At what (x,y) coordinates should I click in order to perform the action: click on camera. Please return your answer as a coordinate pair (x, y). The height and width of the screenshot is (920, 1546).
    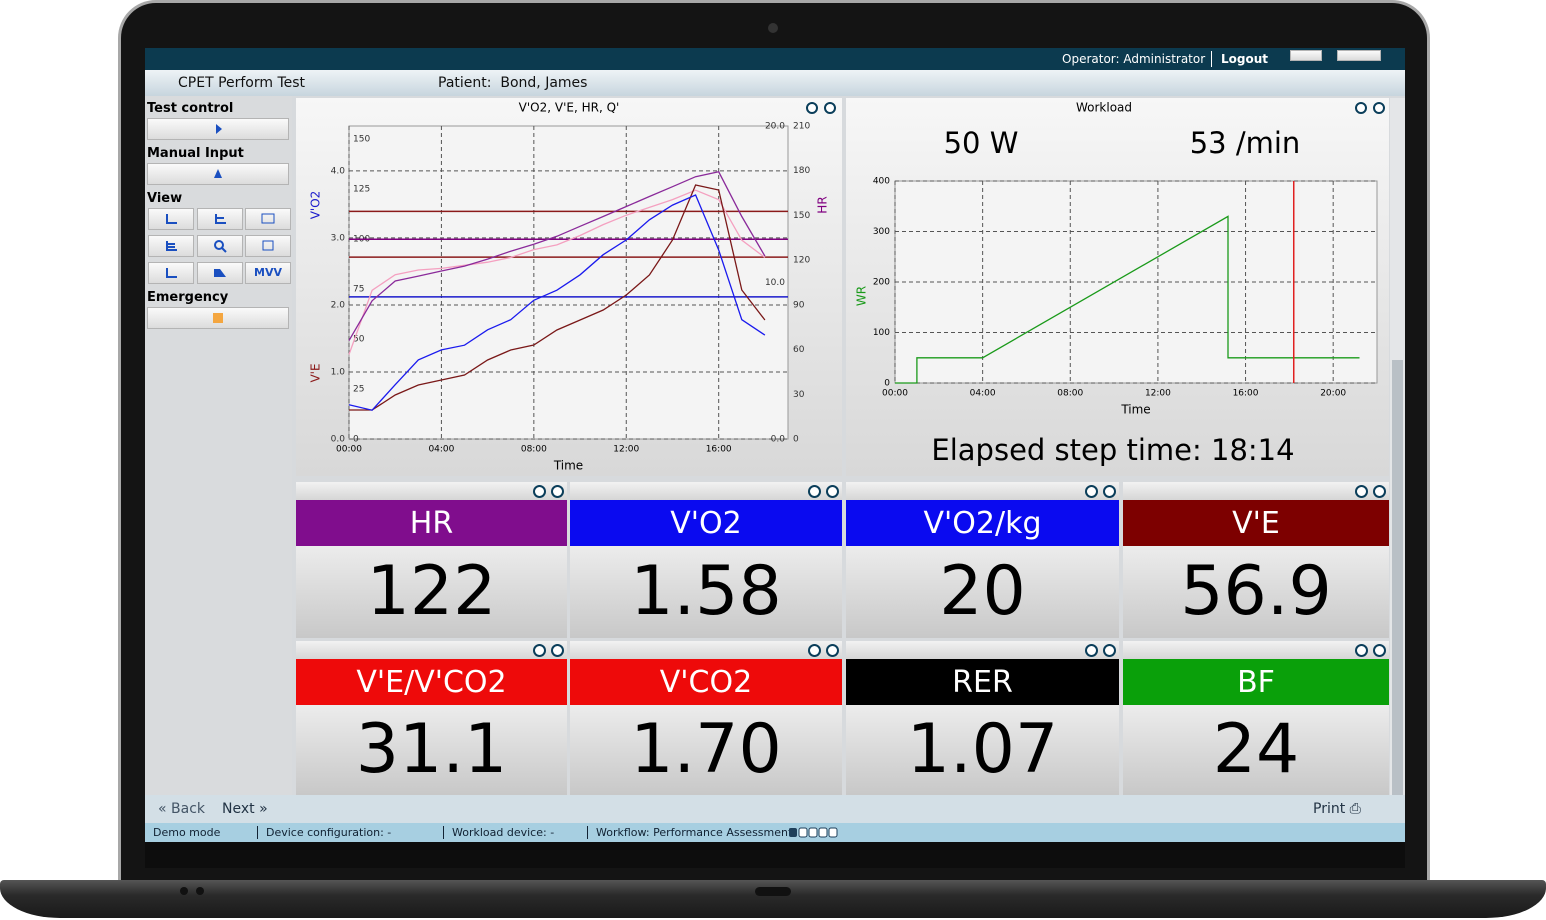
    Looking at the image, I should click on (773, 28).